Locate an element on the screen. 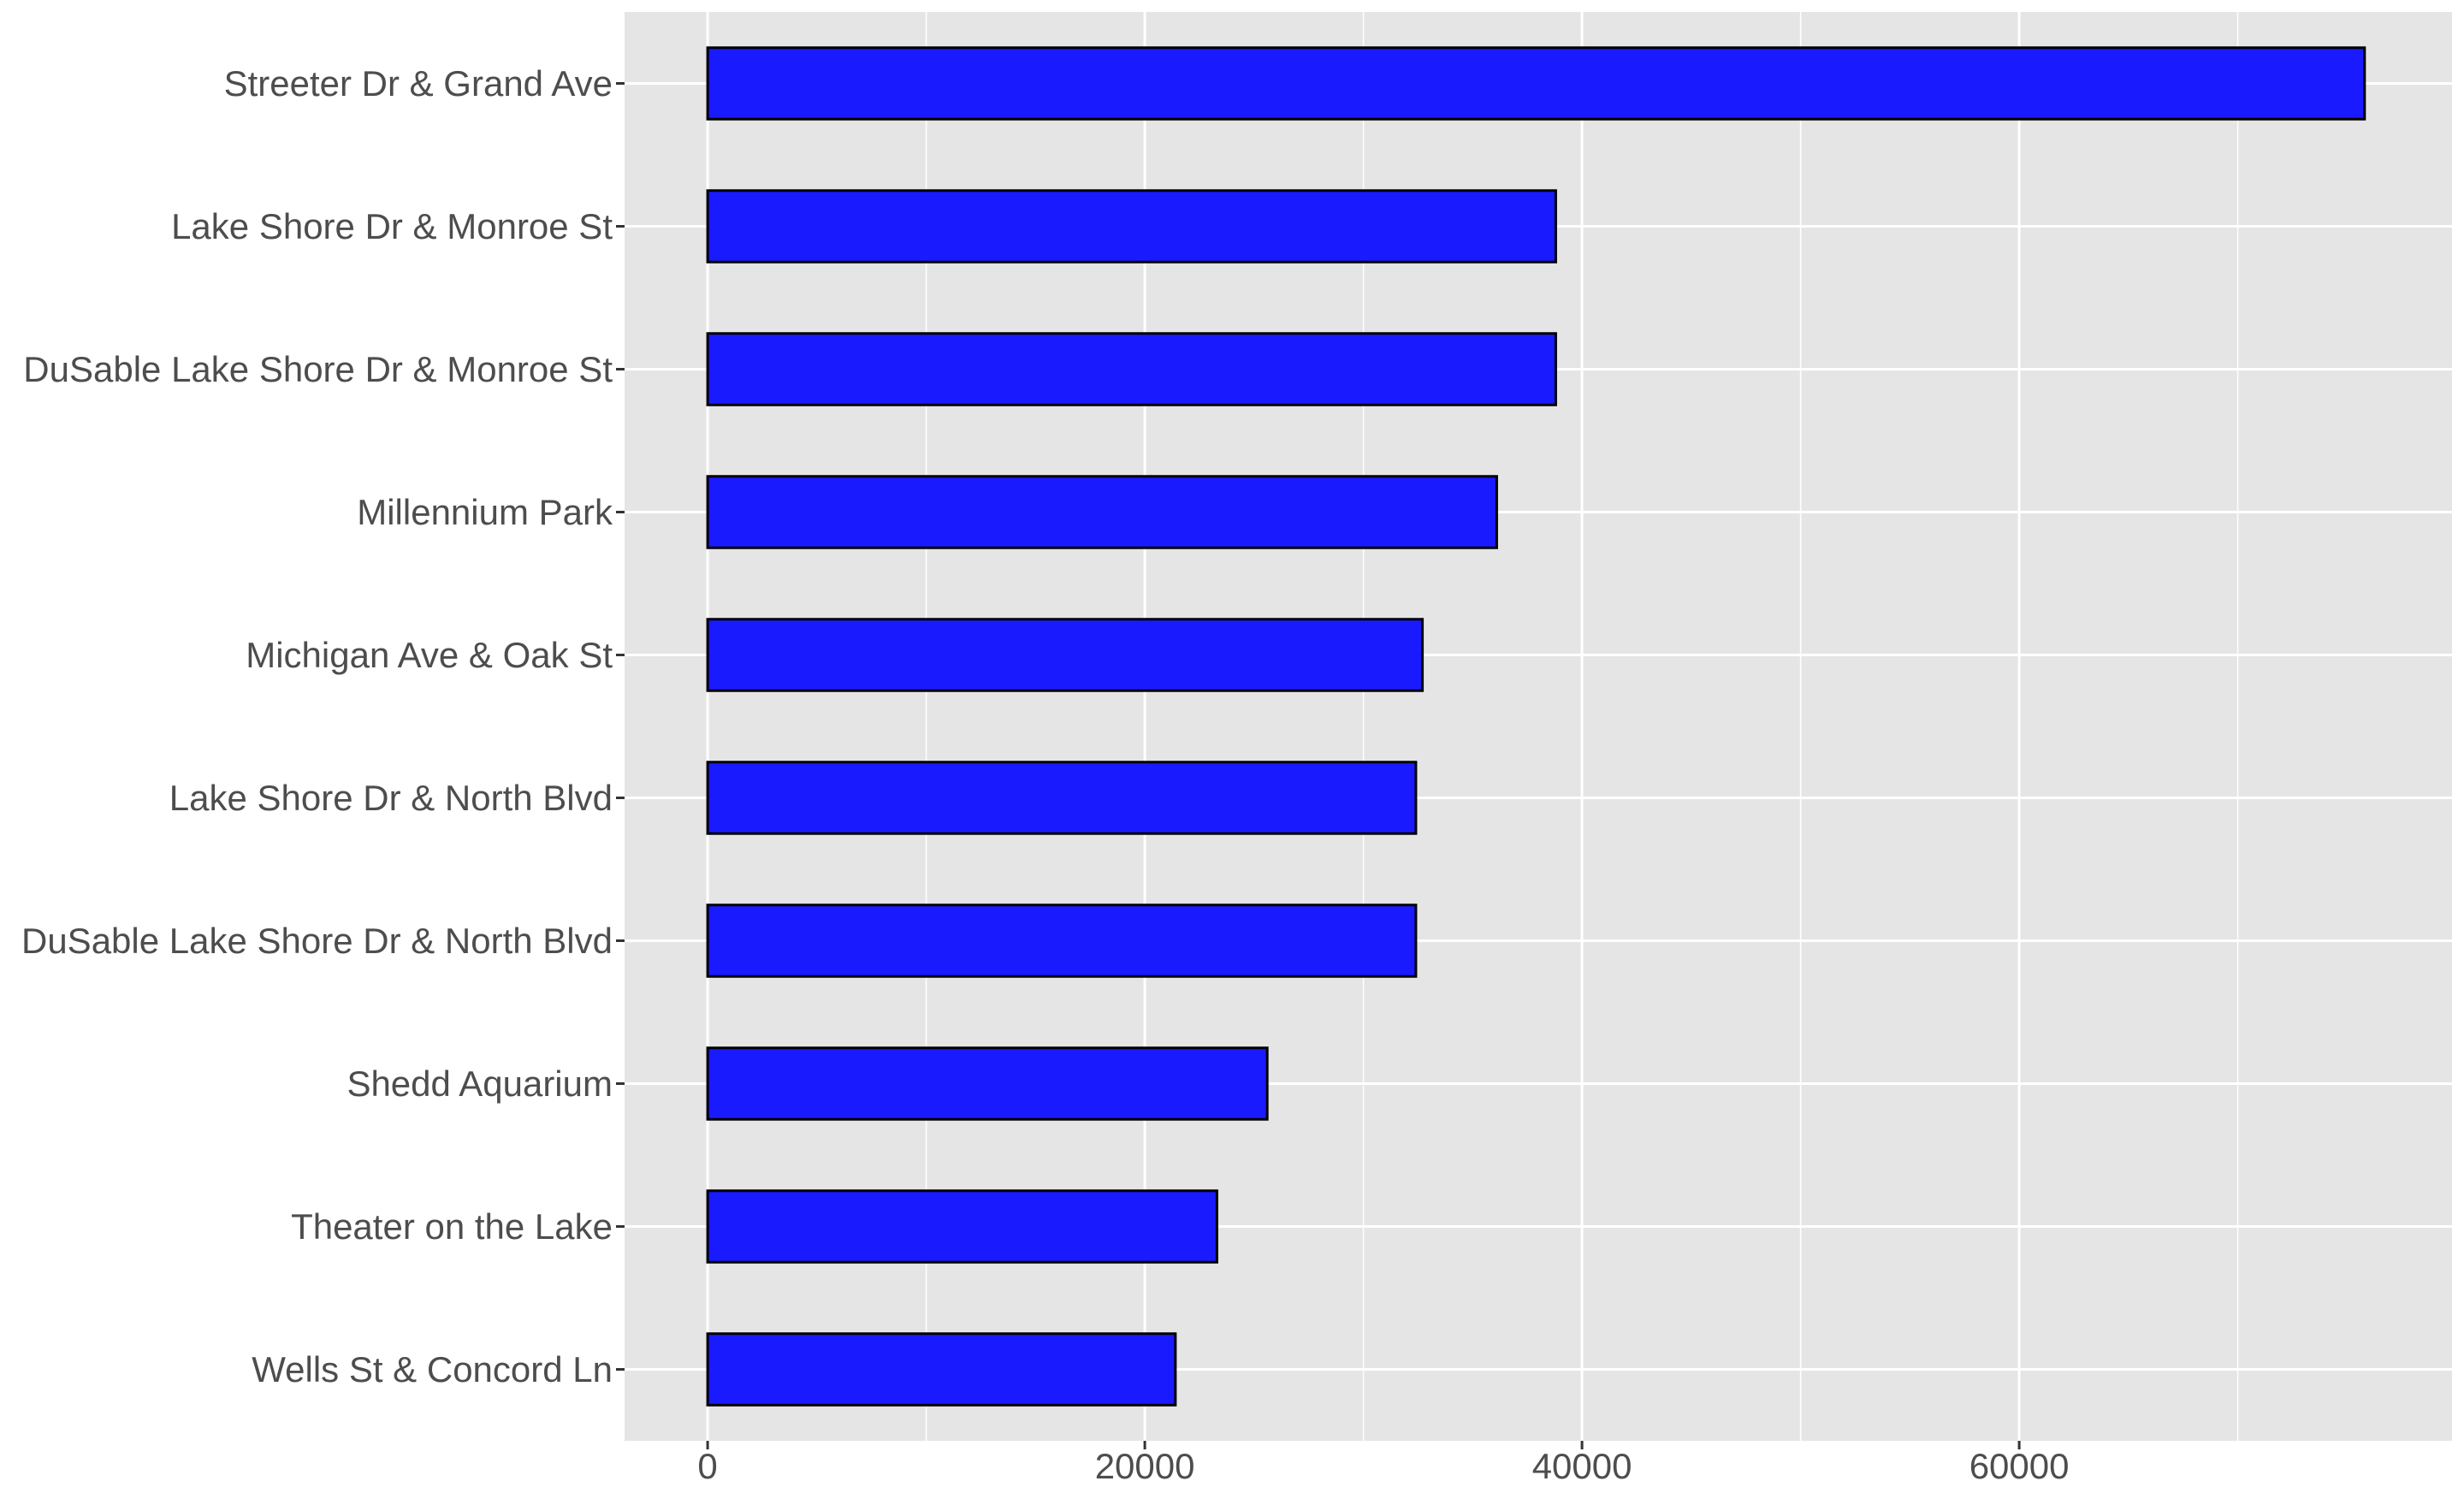 The image size is (2464, 1499). x-tick-label: 20000 is located at coordinates (1145, 1466).